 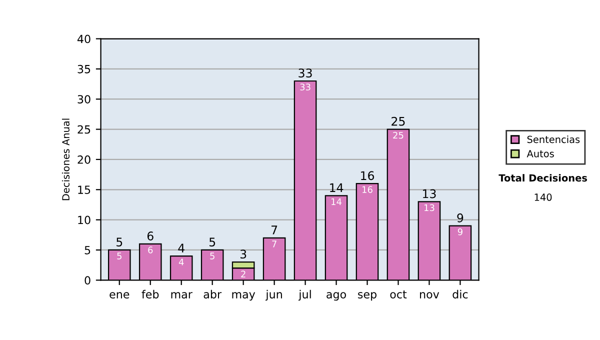 What do you see at coordinates (275, 230) in the screenshot?
I see `total-label: 7` at bounding box center [275, 230].